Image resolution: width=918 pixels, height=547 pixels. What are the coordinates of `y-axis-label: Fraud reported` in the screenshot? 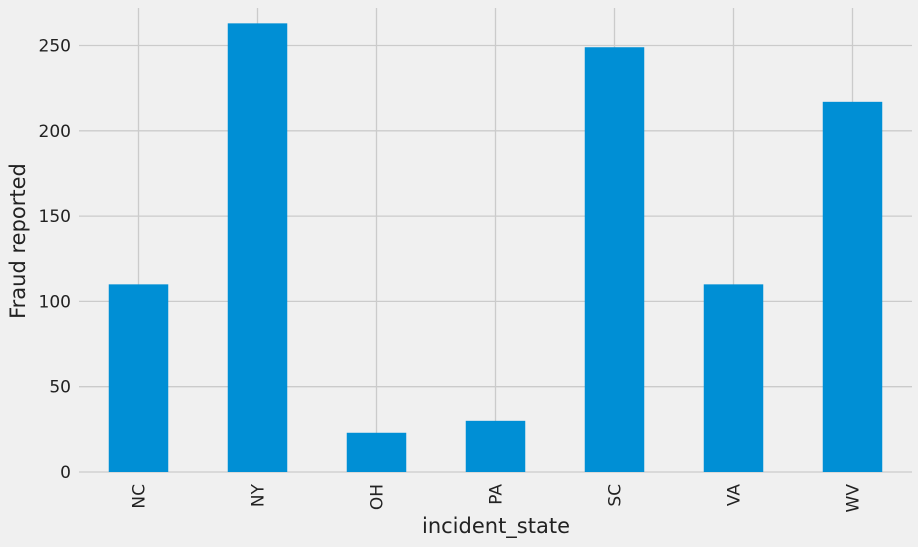 It's located at (18, 241).